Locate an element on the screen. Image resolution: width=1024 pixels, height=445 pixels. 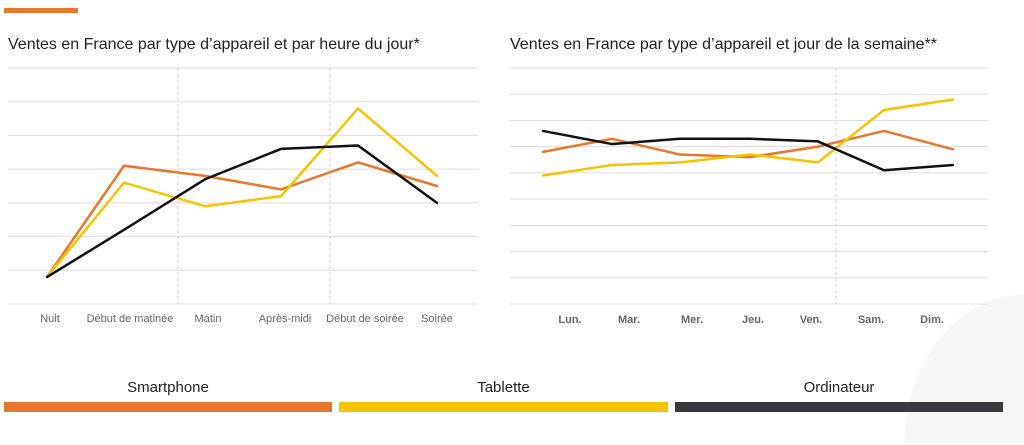
x-tick-label: Ven. is located at coordinates (811, 320).